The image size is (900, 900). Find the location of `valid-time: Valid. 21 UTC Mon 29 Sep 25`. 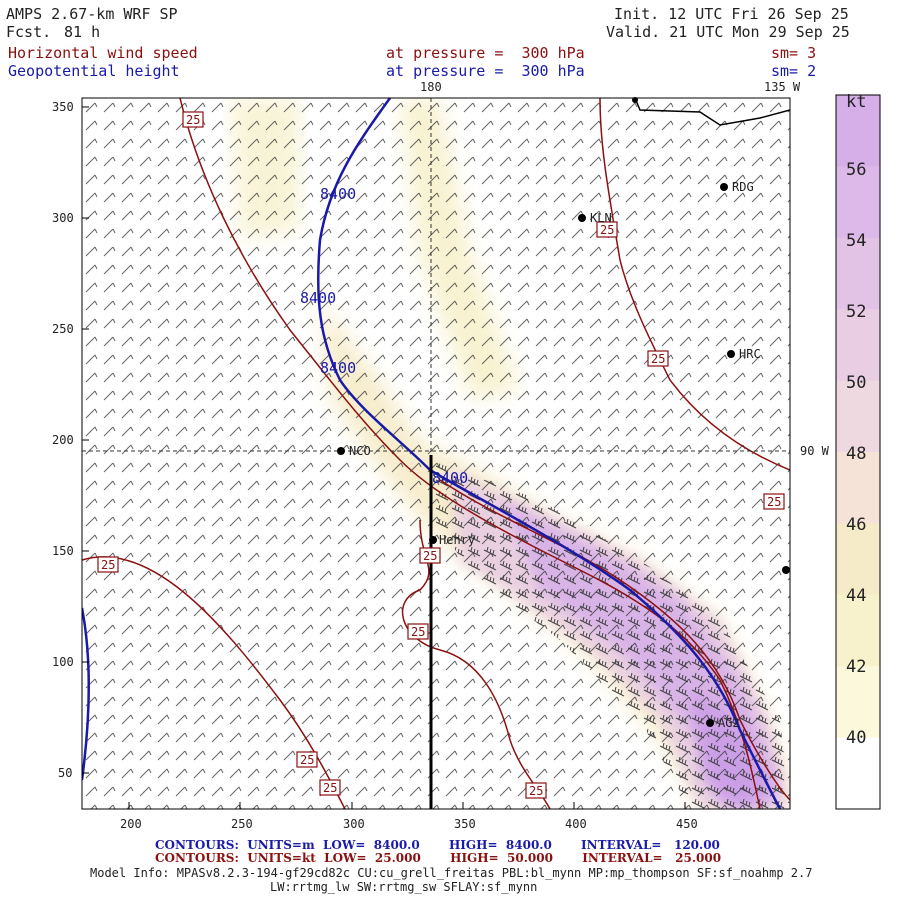

valid-time: Valid. 21 UTC Mon 29 Sep 25 is located at coordinates (728, 32).